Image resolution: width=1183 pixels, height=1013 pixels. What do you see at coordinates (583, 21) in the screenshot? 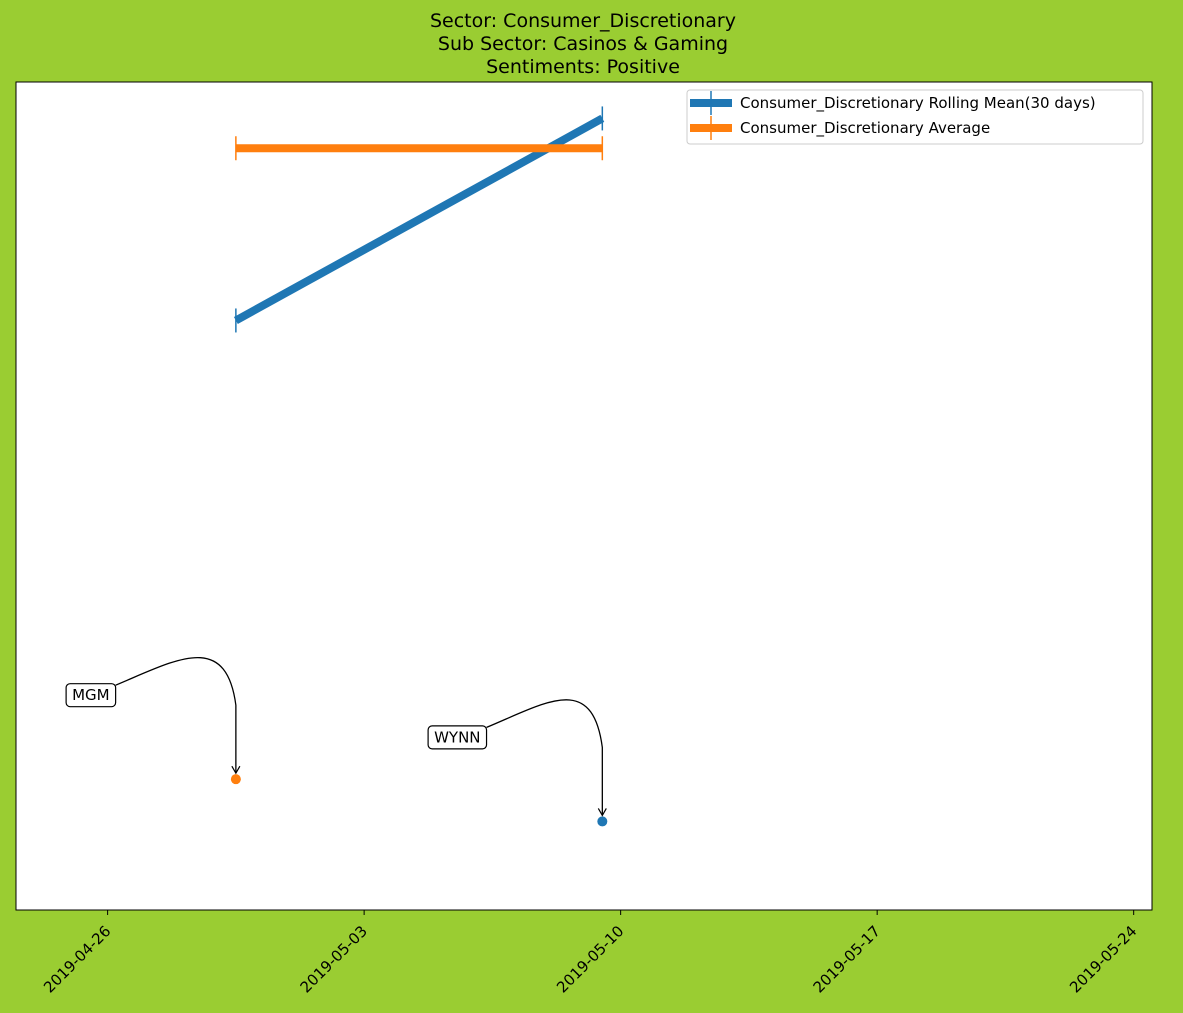
I see `title-line-sector: Sector: Consumer_Discretionary` at bounding box center [583, 21].